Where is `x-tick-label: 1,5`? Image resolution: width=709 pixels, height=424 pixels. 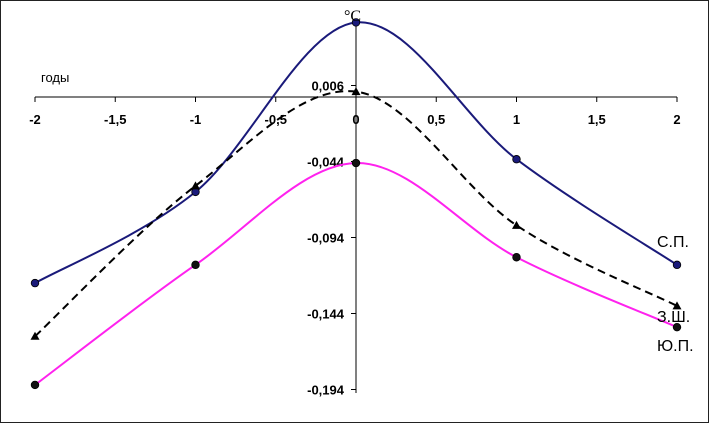
x-tick-label: 1,5 is located at coordinates (597, 119).